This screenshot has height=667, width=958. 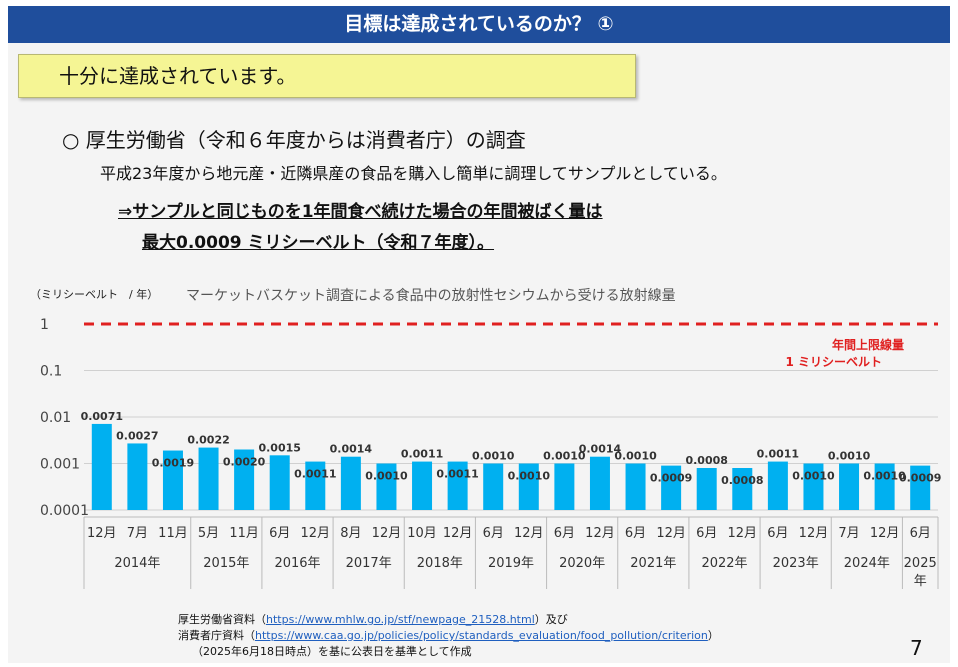 What do you see at coordinates (297, 563) in the screenshot?
I see `x-year-label: 2016年` at bounding box center [297, 563].